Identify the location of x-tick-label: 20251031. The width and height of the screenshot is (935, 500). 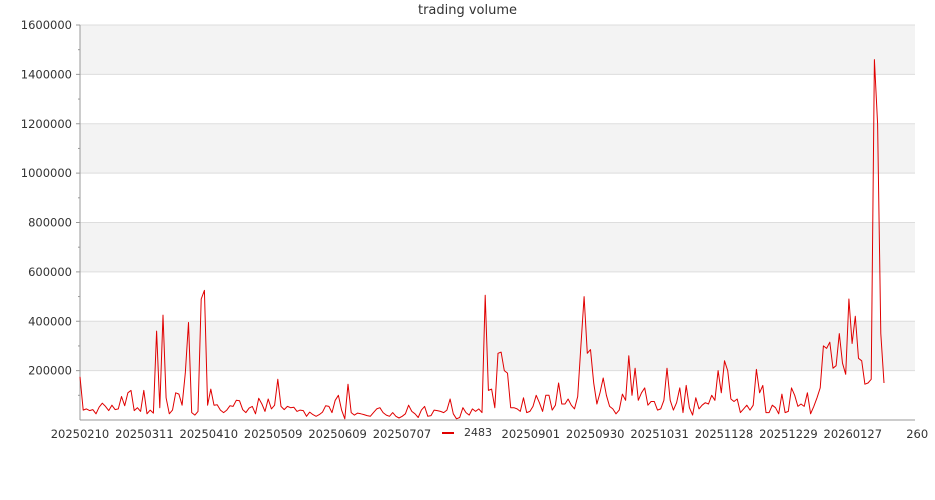
(659, 434).